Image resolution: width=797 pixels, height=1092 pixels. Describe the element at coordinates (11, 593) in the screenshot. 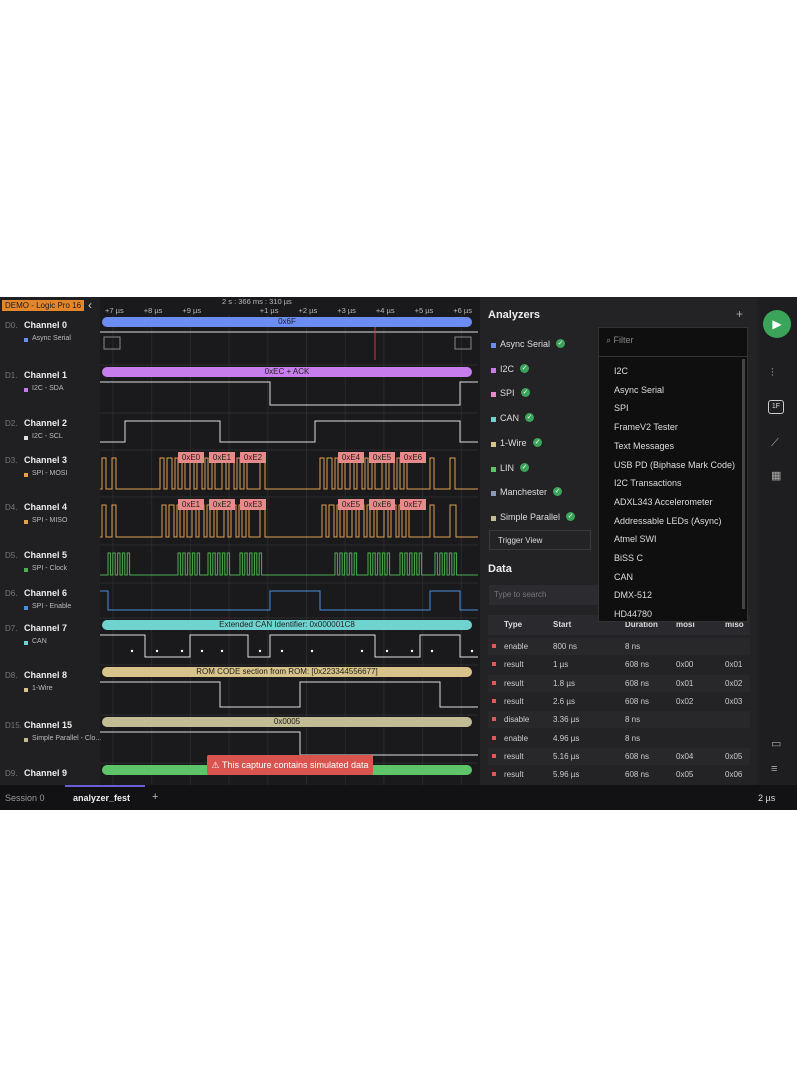

I see `channel-id: D6.` at that location.